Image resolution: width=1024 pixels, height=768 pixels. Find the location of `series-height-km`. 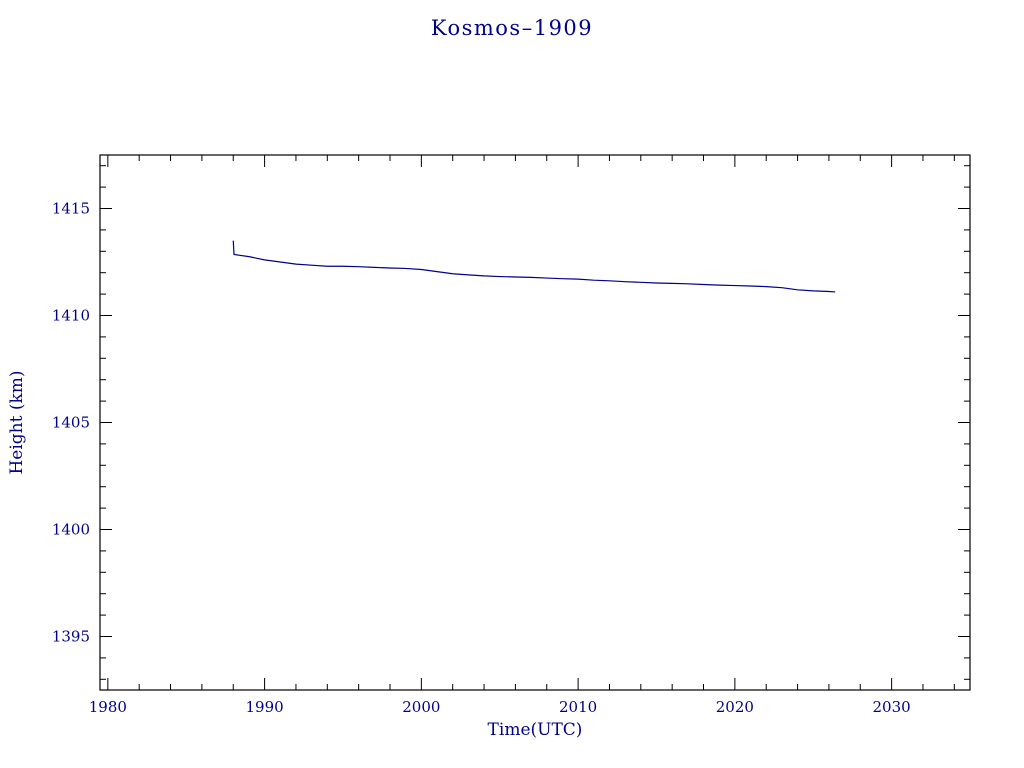

series-height-km is located at coordinates (534, 266).